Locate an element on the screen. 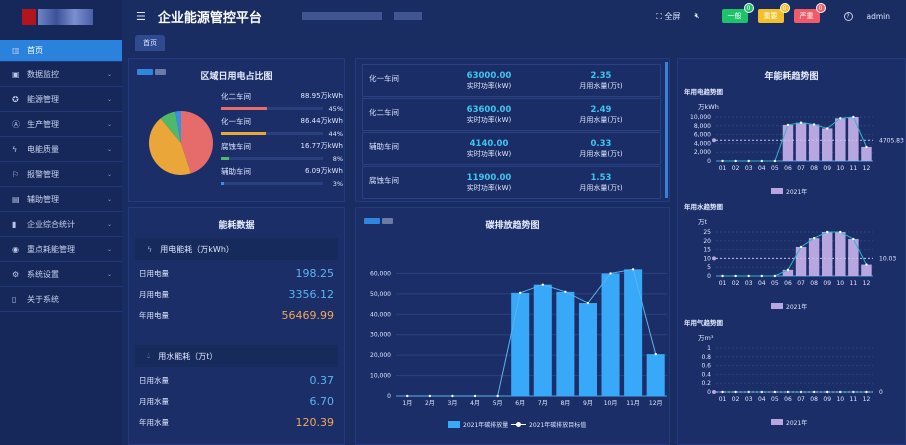 The width and height of the screenshot is (906, 445). alert-badge-2: 严重 0 is located at coordinates (809, 13).